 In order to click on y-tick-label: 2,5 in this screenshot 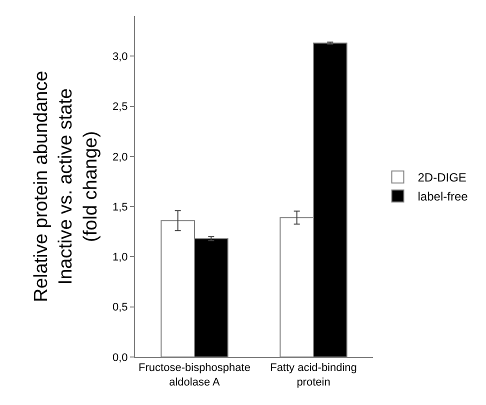, I will do `click(120, 107)`.